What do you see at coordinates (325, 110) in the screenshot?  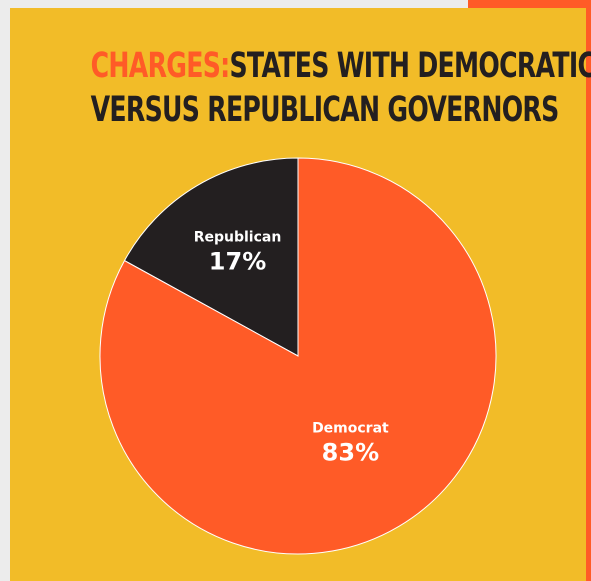 I see `title-line-2: VERSUS REPUBLICAN GOVERNORS` at bounding box center [325, 110].